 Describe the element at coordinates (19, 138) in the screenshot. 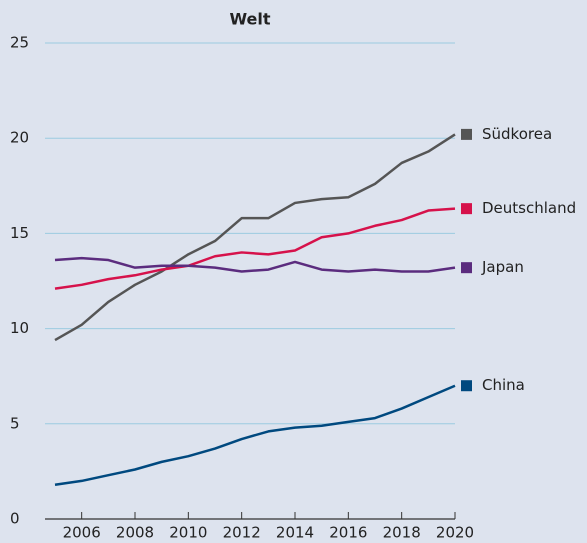

I see `y-tick-label: 20` at that location.